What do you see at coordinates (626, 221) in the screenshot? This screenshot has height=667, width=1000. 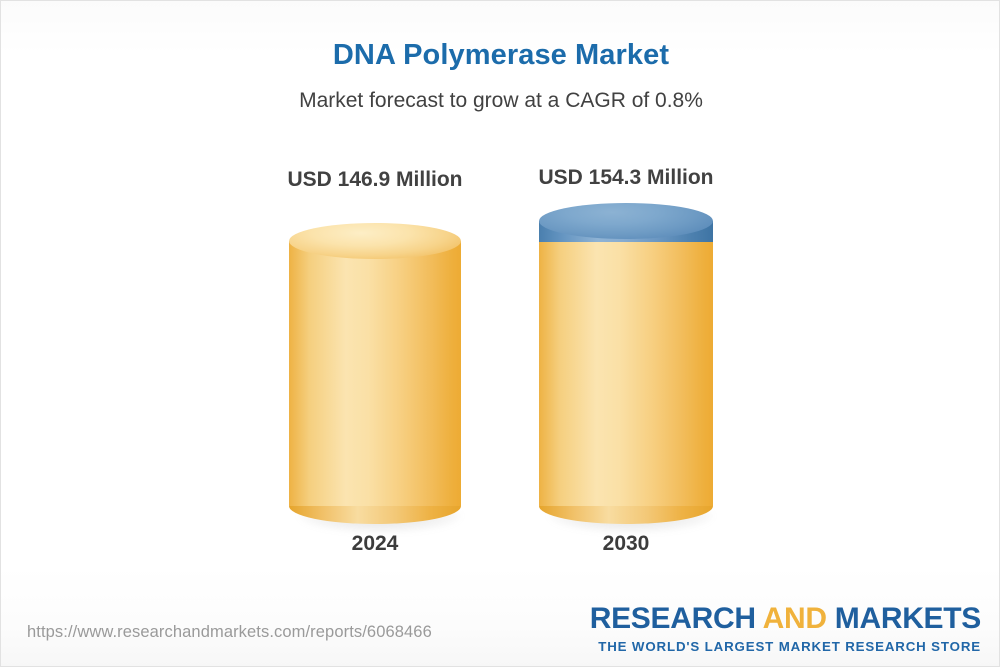 I see `bar-top-cap-blue-2030` at bounding box center [626, 221].